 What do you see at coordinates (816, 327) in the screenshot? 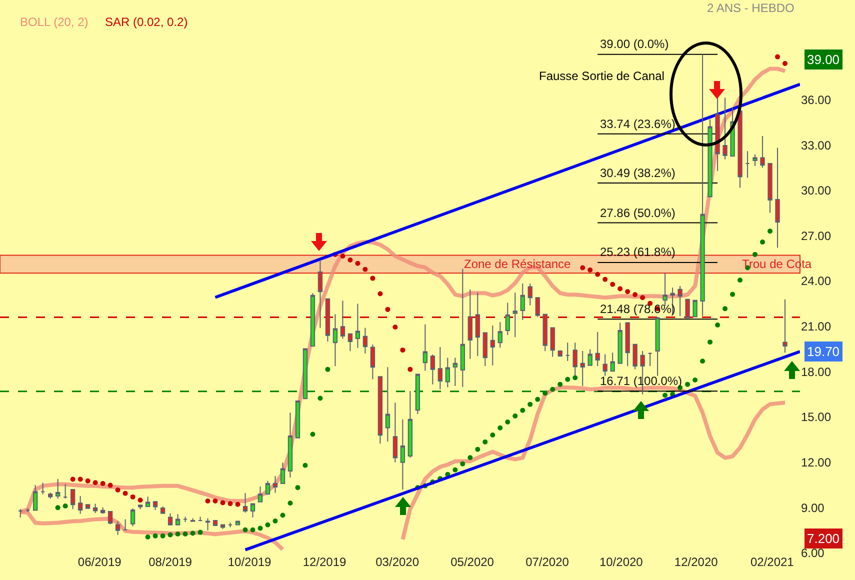
I see `y-tick-label: 21.00` at bounding box center [816, 327].